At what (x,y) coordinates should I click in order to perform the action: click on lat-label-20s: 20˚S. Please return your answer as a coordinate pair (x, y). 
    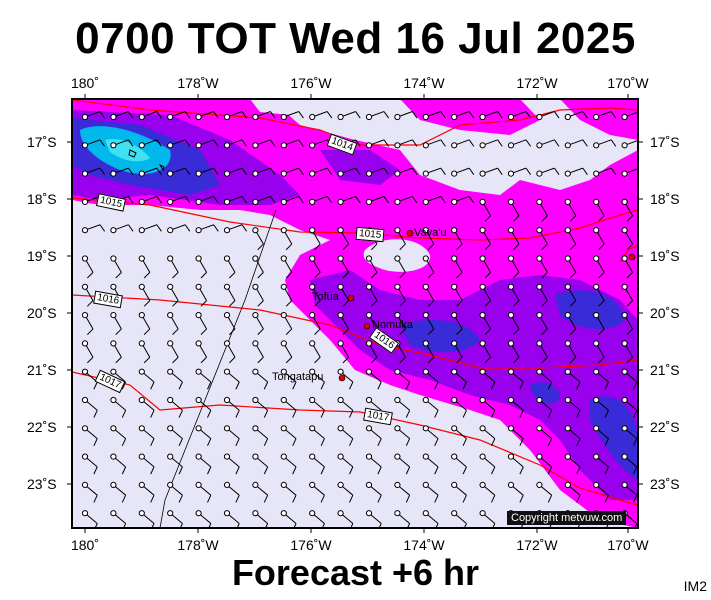
    Looking at the image, I should click on (42, 313).